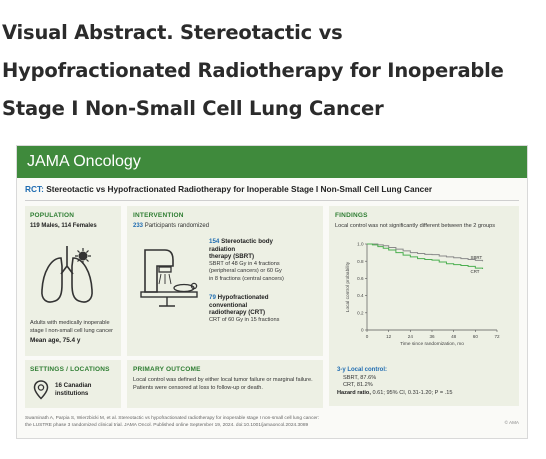  I want to click on radiotherapy-machine-icon, so click(169, 278).